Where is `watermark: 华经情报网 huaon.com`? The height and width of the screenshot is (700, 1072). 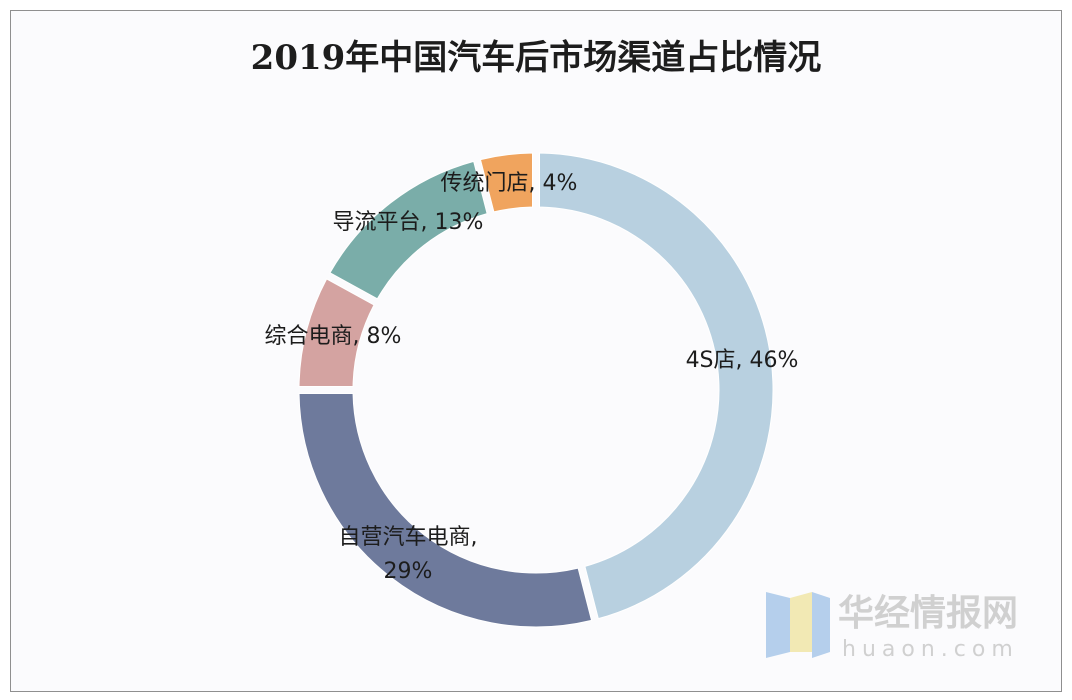
watermark: 华经情报网 huaon.com is located at coordinates (892, 627).